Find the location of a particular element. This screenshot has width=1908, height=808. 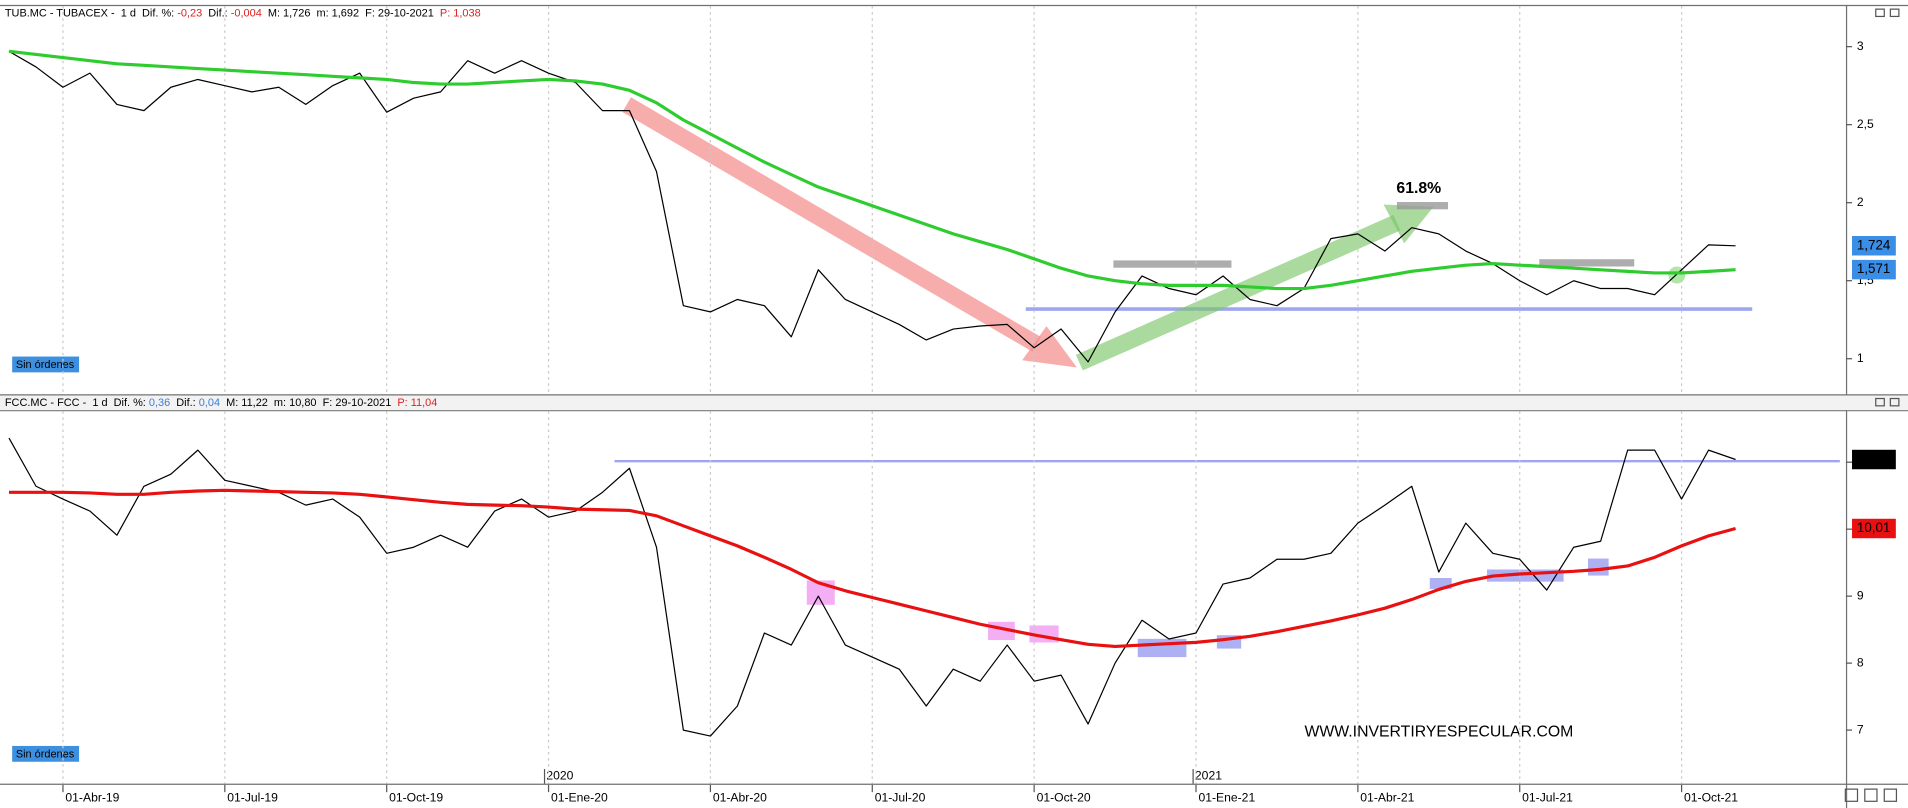

header-segment: -0,23 is located at coordinates (189, 13).